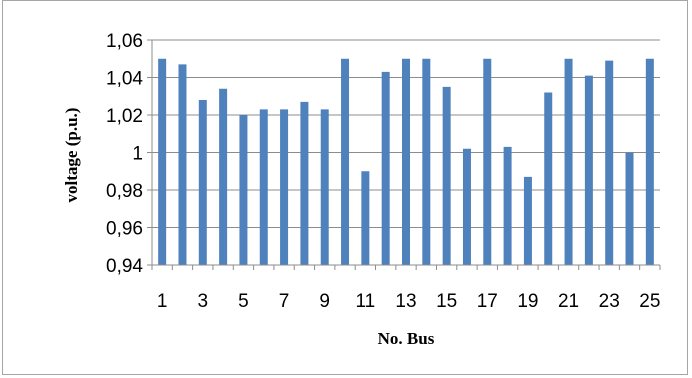 This screenshot has width=692, height=378. I want to click on x-tick-label: 1, so click(162, 301).